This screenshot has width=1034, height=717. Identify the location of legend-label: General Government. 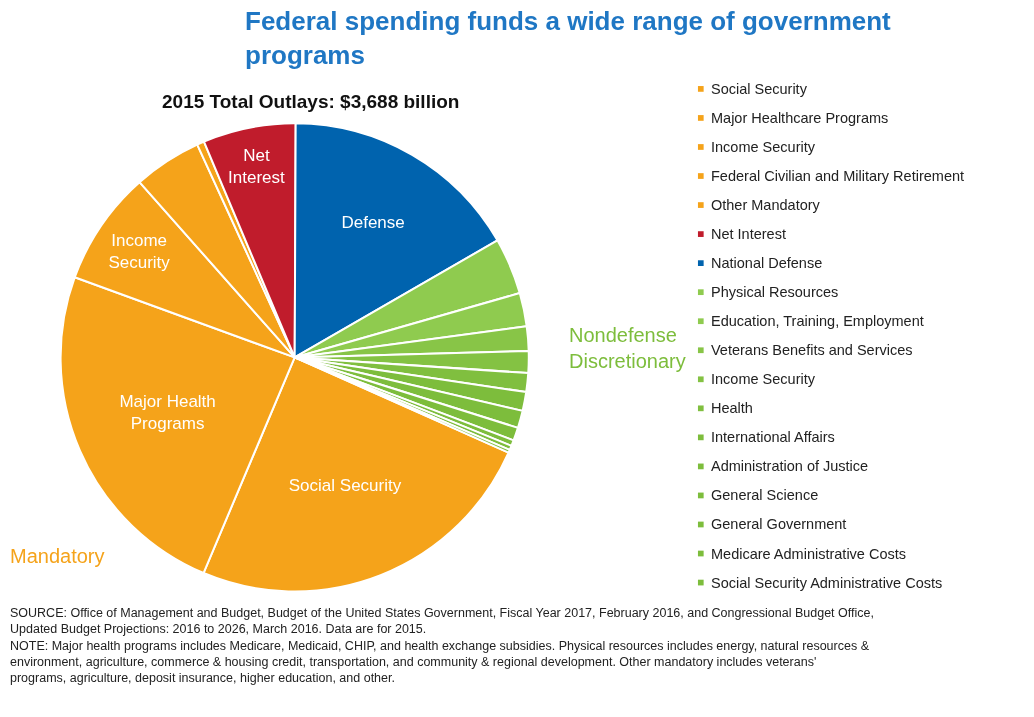
(779, 524).